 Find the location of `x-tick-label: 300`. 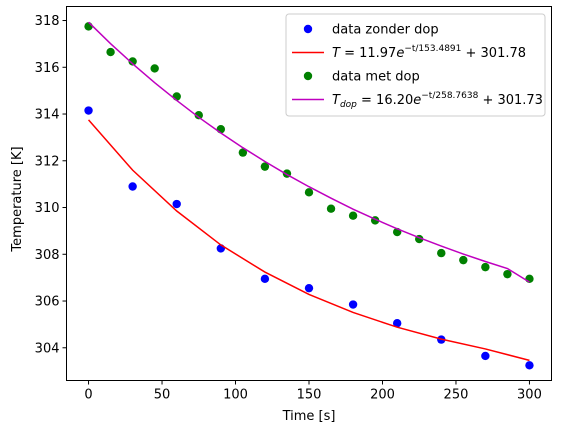

x-tick-label: 300 is located at coordinates (529, 395).